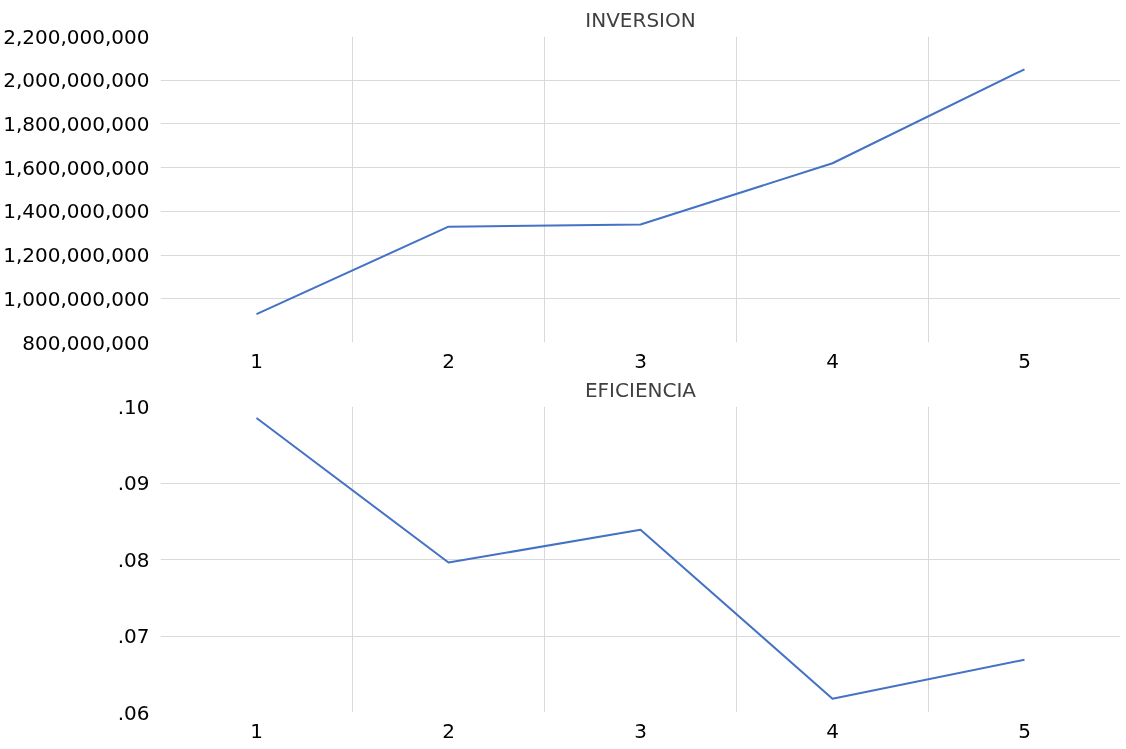  What do you see at coordinates (76, 211) in the screenshot?
I see `y-tick-label: 1,400,000,000` at bounding box center [76, 211].